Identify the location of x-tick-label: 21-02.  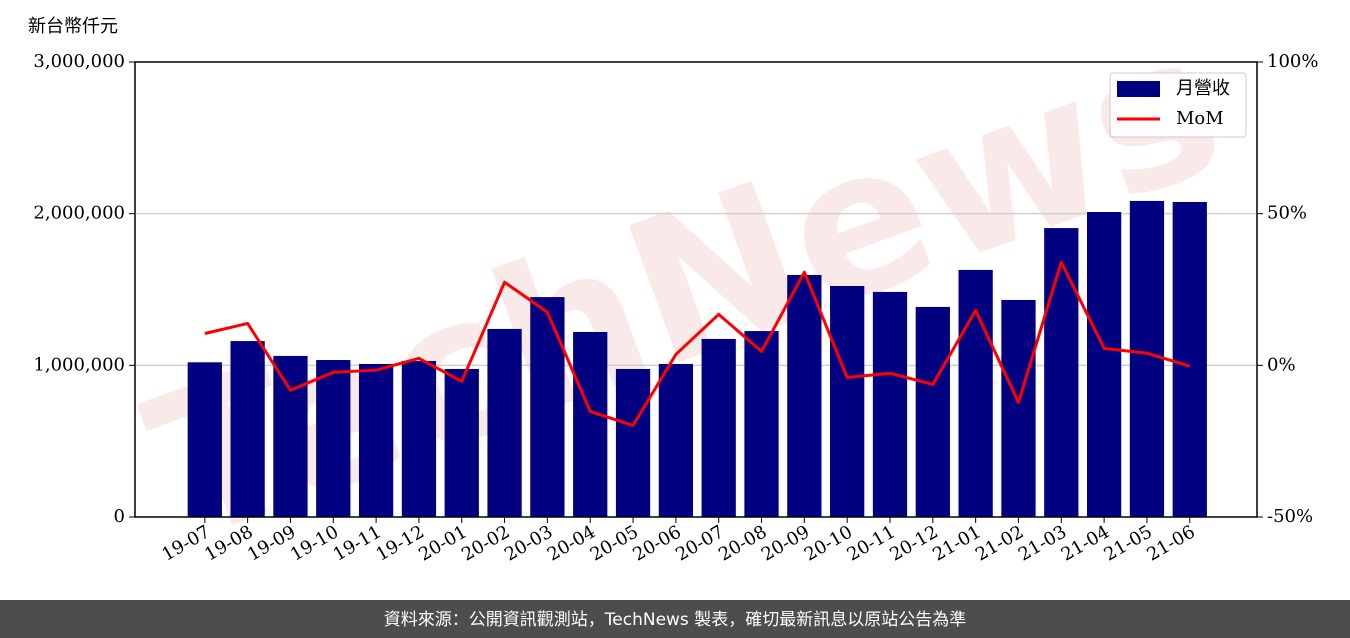
(999, 543).